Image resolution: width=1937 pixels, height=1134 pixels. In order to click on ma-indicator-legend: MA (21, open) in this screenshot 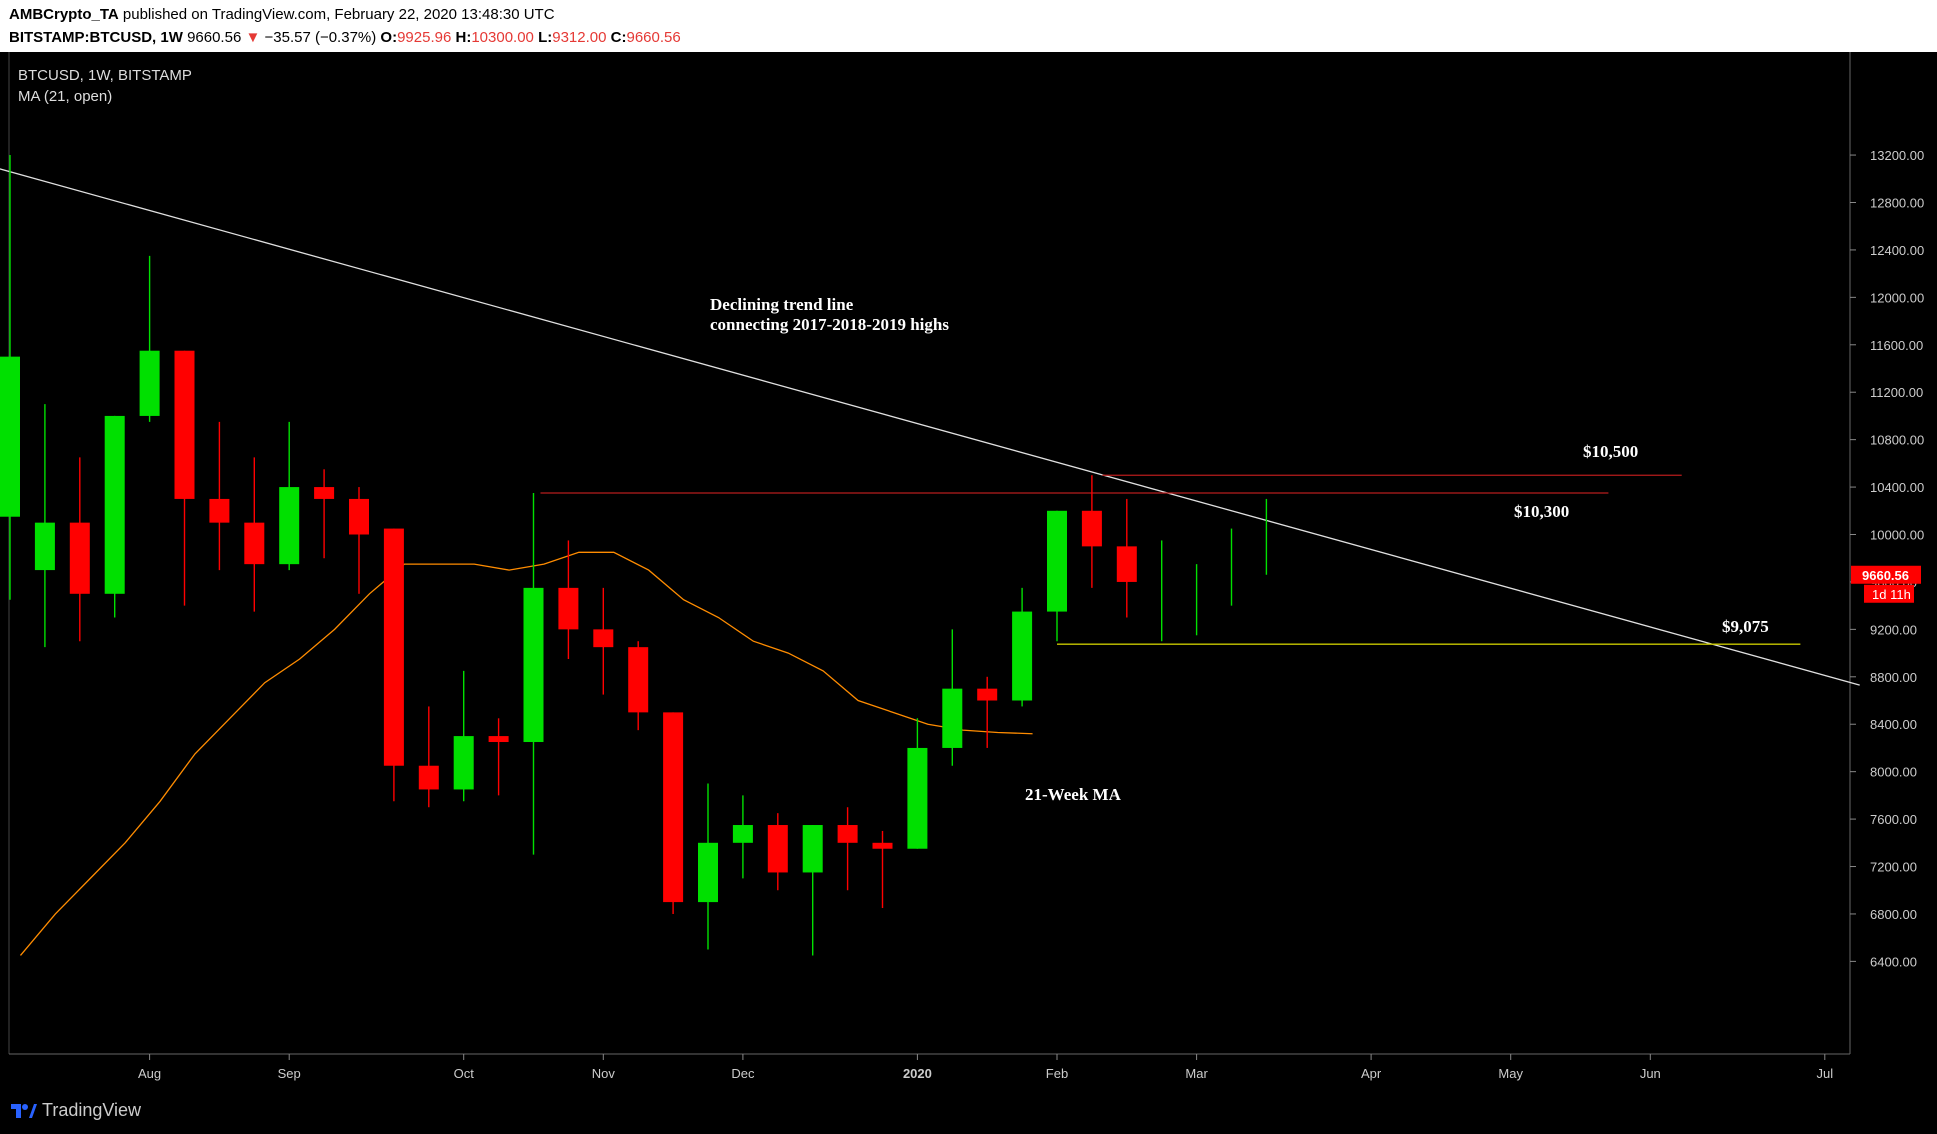, I will do `click(65, 96)`.